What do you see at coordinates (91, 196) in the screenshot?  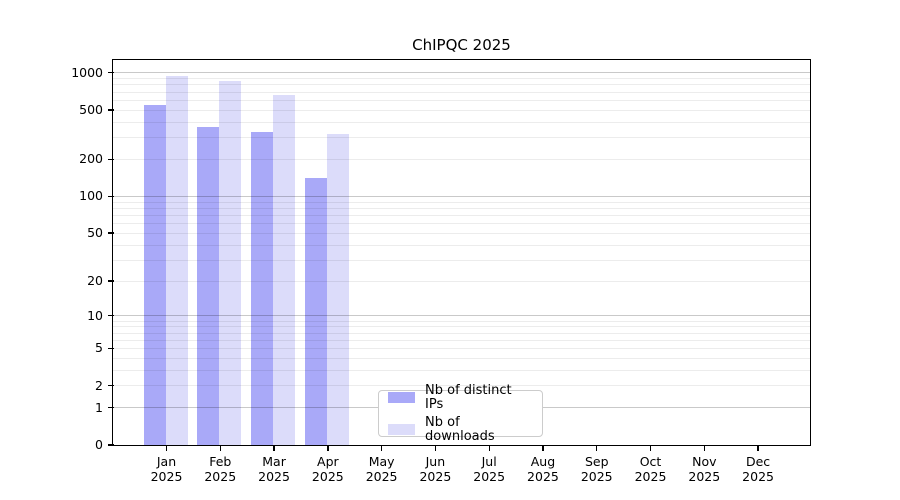 I see `y-tick-label: 100` at bounding box center [91, 196].